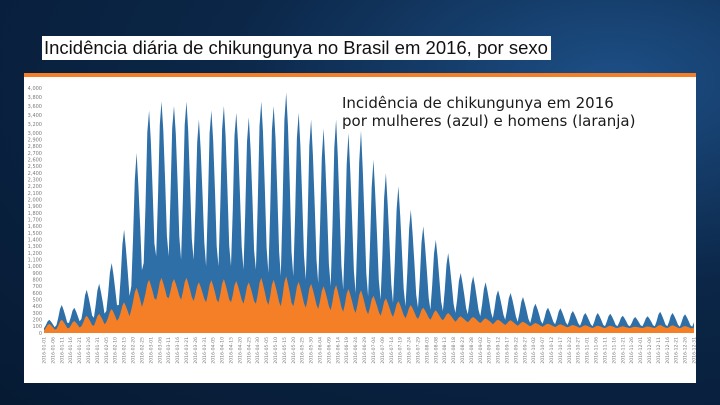 The height and width of the screenshot is (405, 720). Describe the element at coordinates (436, 350) in the screenshot. I see `x-tick-label: 2016-08-08` at that location.